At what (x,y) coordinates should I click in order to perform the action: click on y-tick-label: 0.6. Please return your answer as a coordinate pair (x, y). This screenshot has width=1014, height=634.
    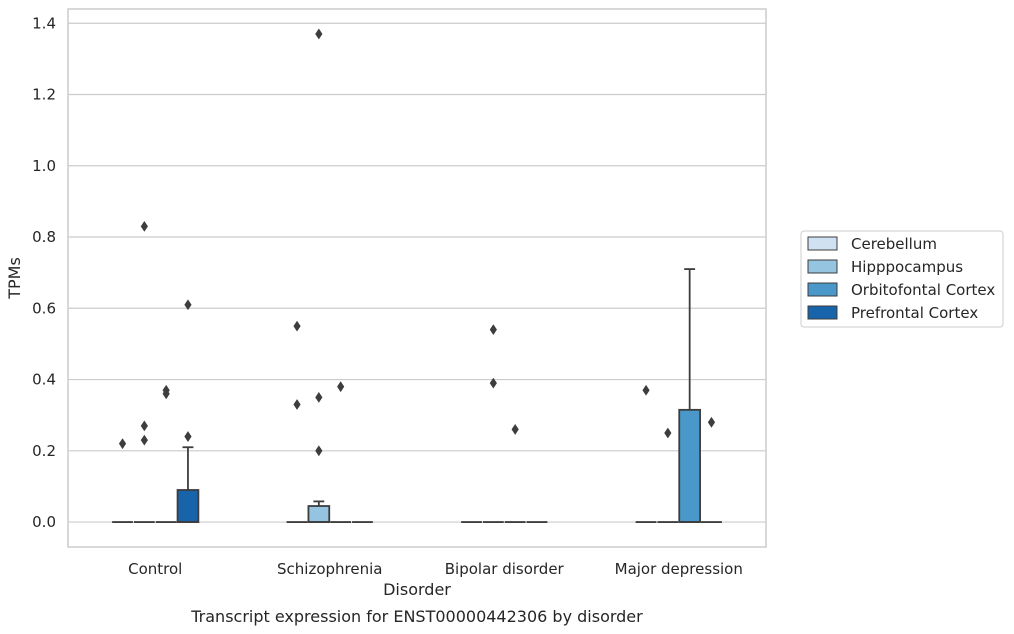
    Looking at the image, I should click on (44, 308).